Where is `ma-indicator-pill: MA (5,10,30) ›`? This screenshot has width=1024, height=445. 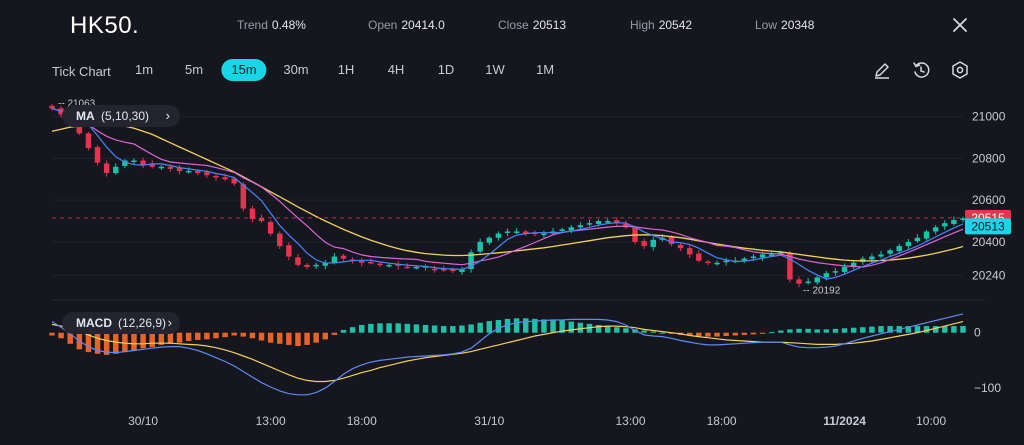 ma-indicator-pill: MA (5,10,30) › is located at coordinates (121, 116).